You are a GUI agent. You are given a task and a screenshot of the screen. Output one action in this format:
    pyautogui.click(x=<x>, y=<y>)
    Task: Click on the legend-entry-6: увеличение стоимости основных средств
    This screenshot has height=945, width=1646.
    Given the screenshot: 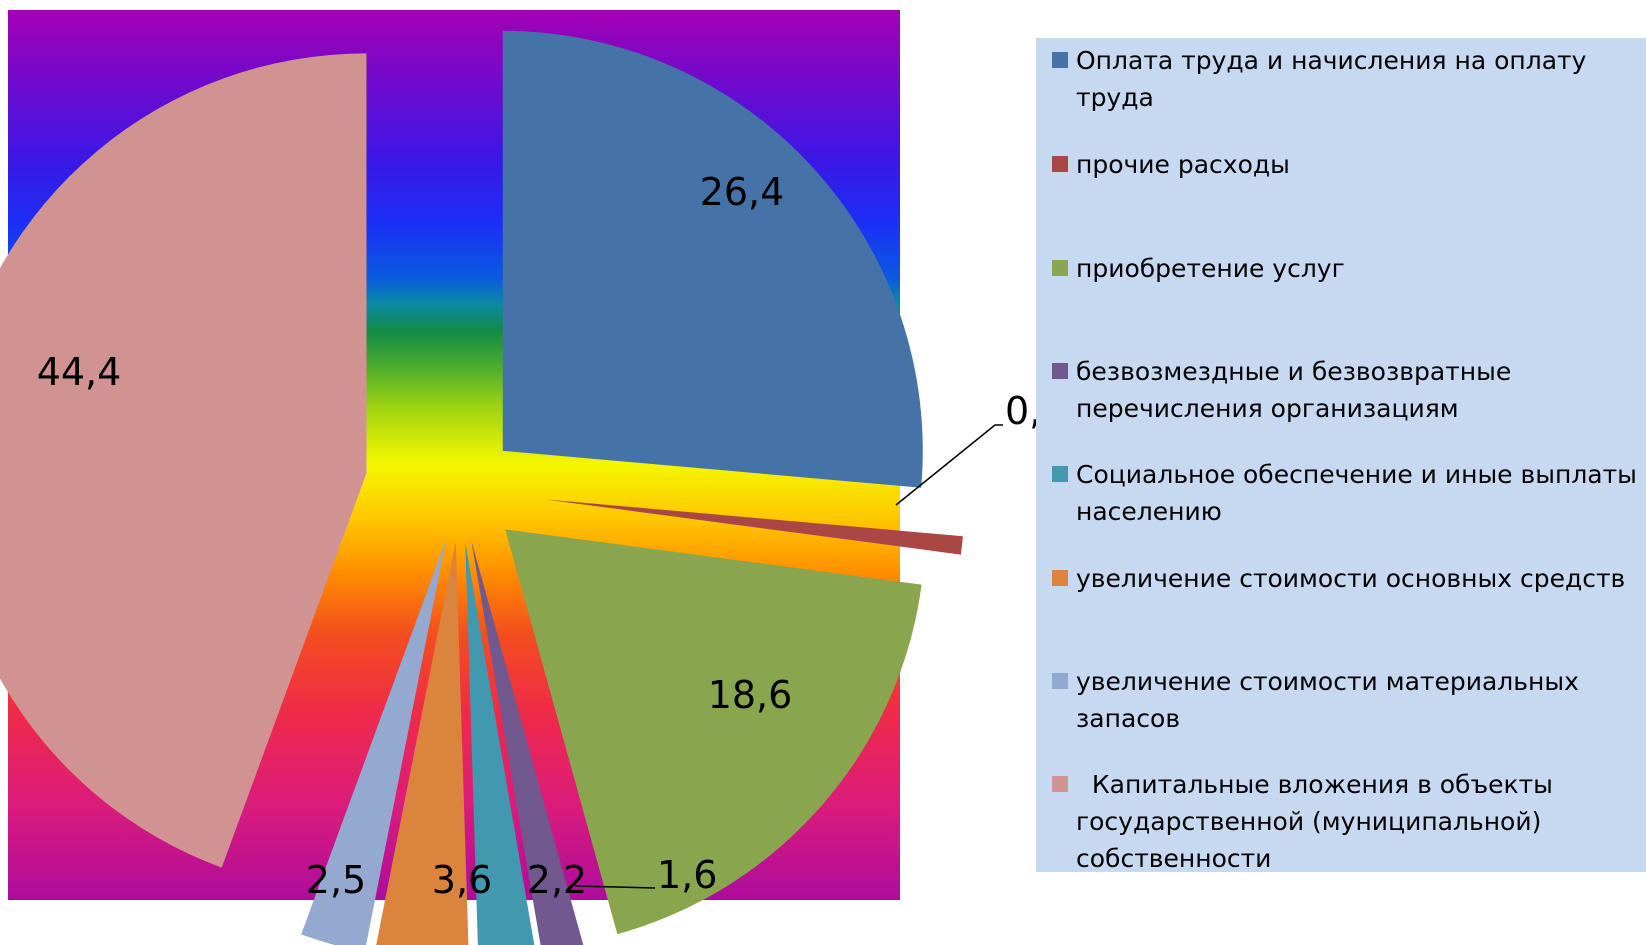 What is the action you would take?
    pyautogui.click(x=1349, y=578)
    